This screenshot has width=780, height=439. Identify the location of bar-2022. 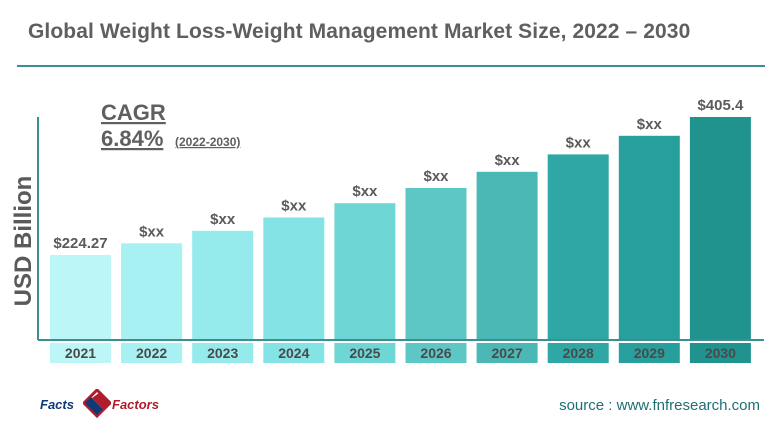
(152, 291).